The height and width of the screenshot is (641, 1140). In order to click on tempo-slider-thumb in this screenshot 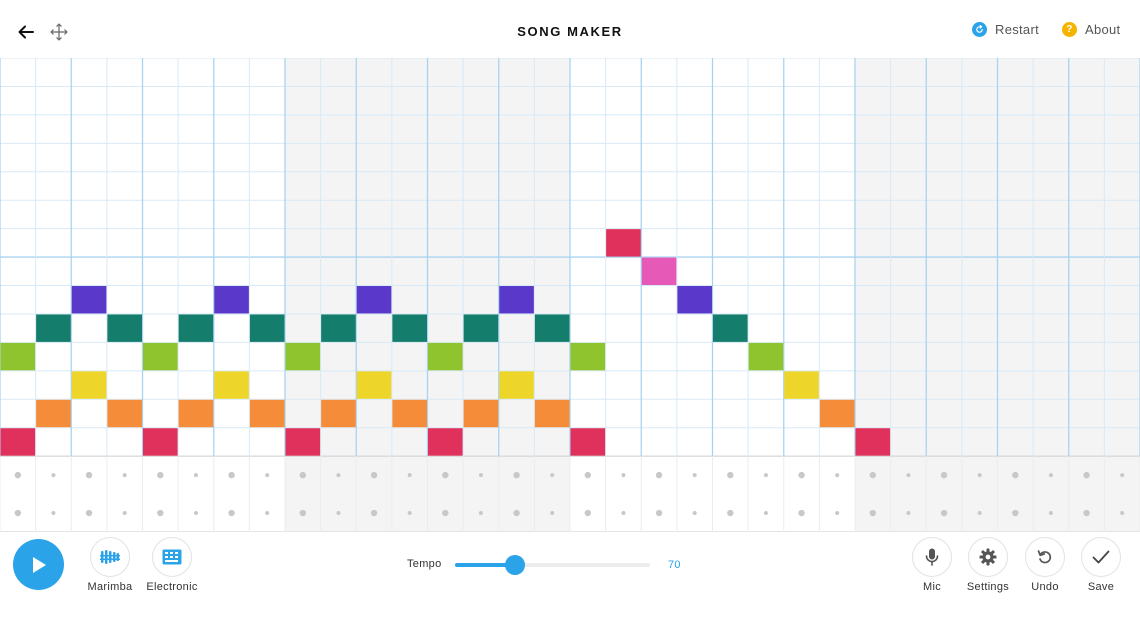, I will do `click(515, 565)`.